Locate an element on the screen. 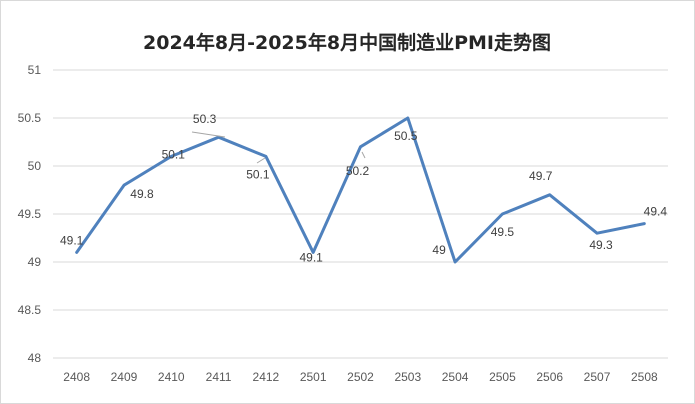 This screenshot has height=404, width=695. x-tick-label: 2507 is located at coordinates (597, 377).